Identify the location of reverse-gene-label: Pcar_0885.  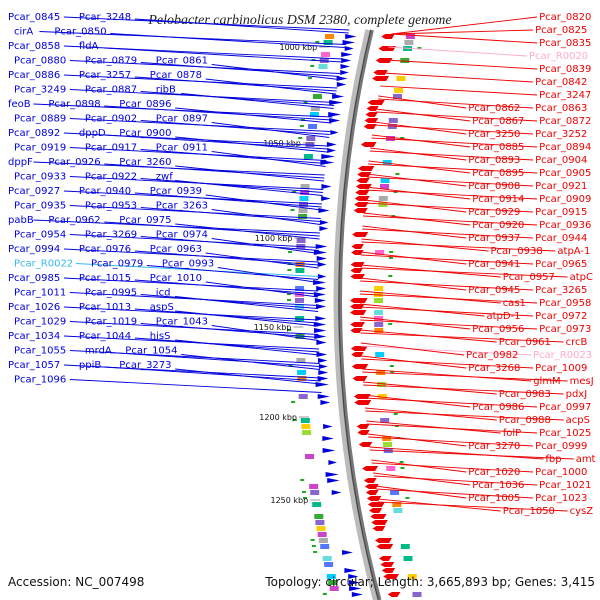
(498, 147).